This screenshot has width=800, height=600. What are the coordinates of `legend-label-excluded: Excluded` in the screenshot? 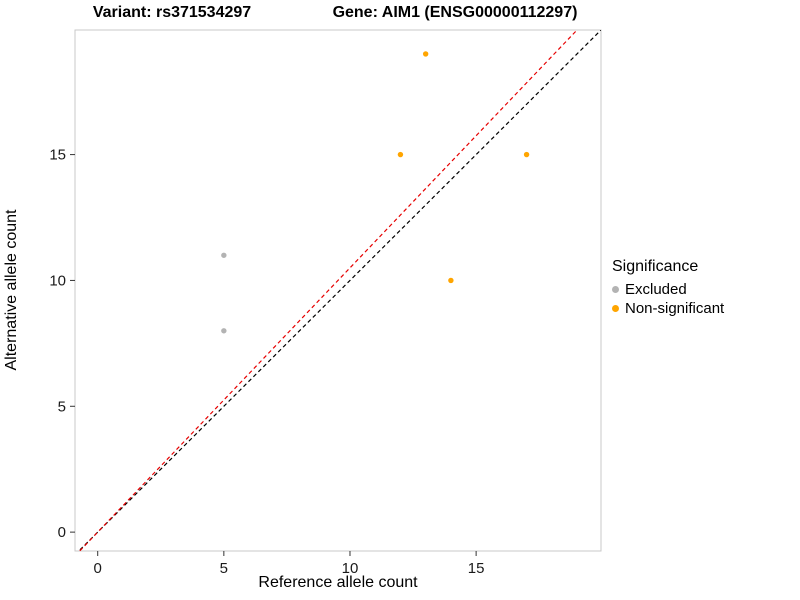 It's located at (656, 289).